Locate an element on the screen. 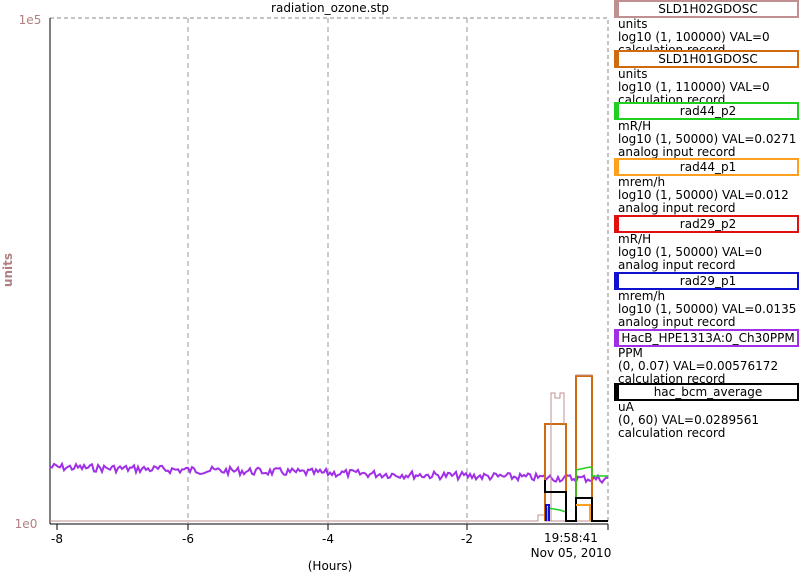 Image resolution: width=800 pixels, height=578 pixels. y-top-label: 1e5 is located at coordinates (30, 20).